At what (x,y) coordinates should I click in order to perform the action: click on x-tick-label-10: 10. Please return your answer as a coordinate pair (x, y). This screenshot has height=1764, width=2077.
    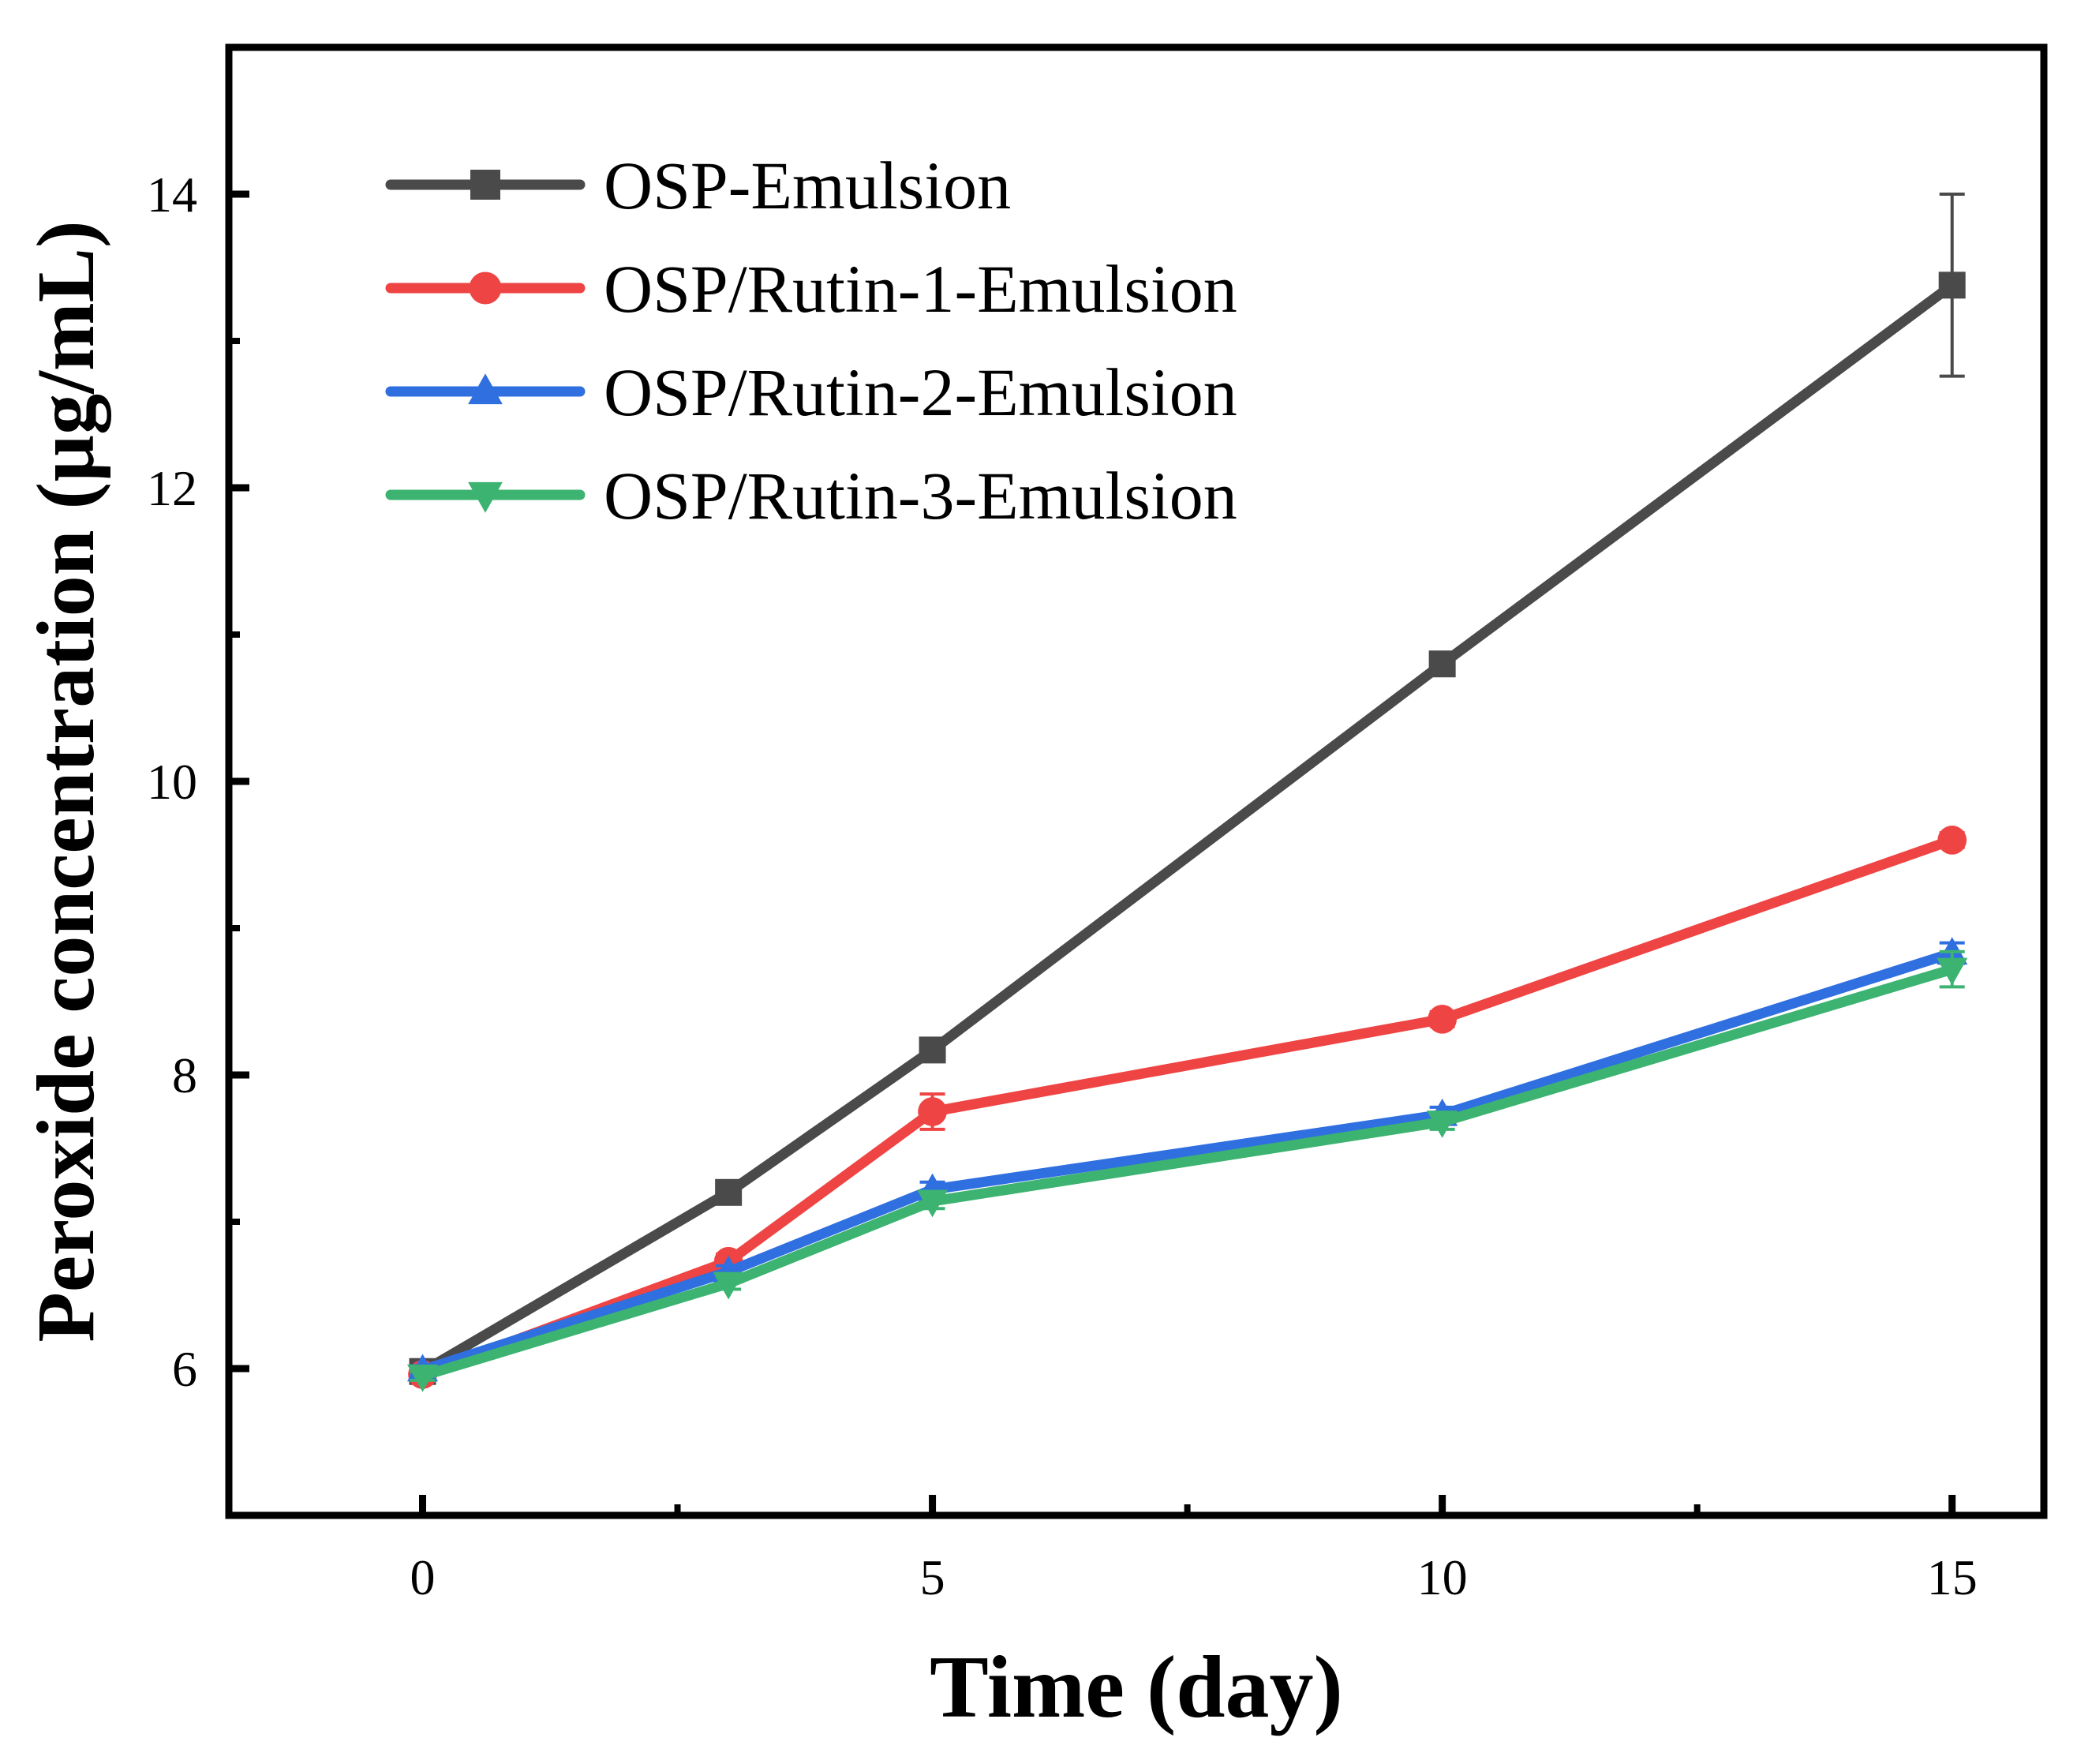
    Looking at the image, I should click on (1442, 1577).